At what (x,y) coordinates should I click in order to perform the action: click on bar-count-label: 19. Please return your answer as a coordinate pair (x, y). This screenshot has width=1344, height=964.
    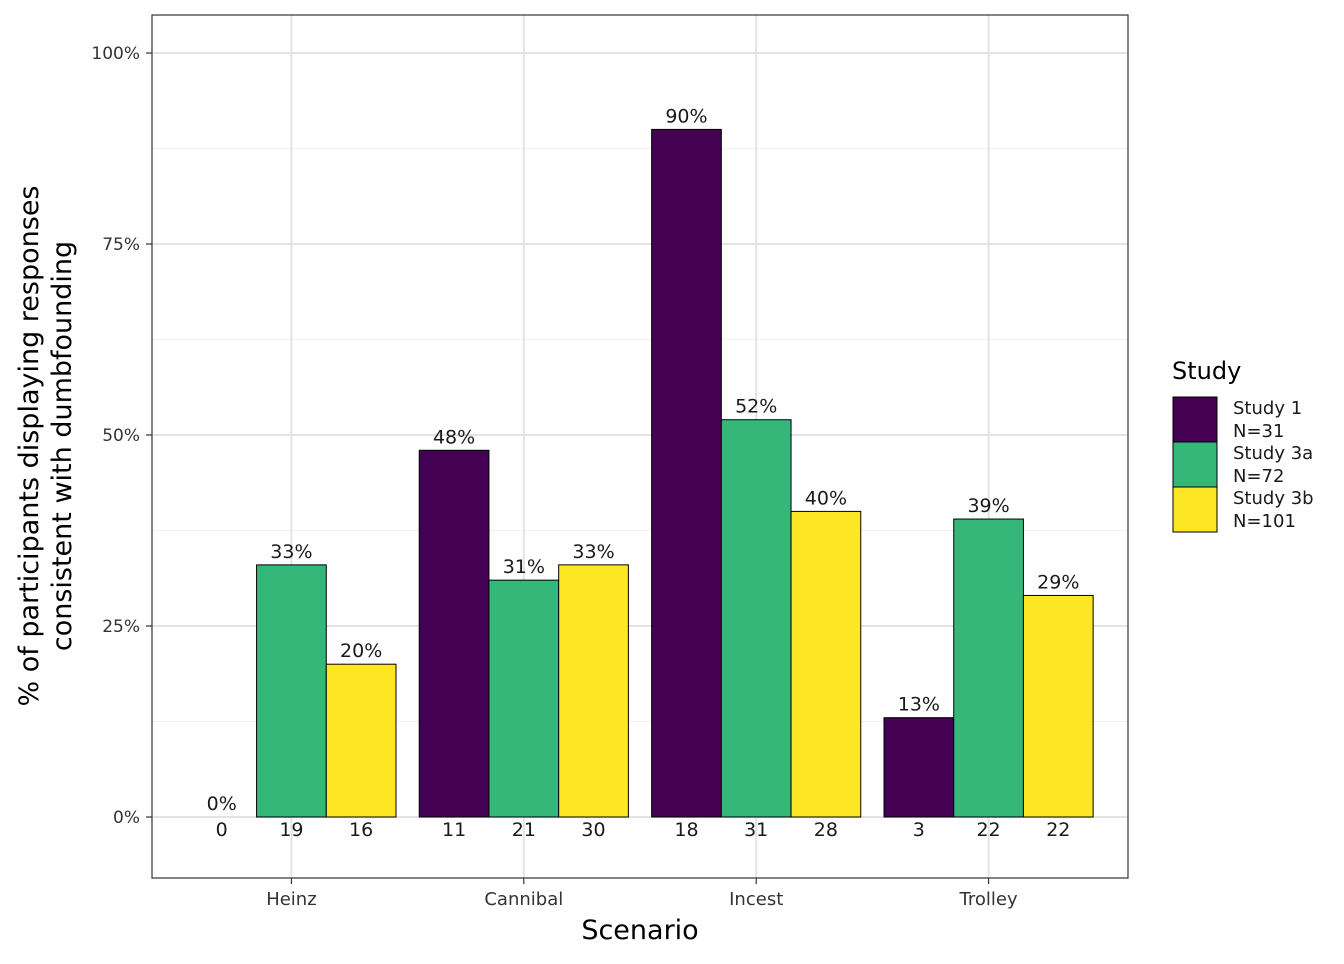
    Looking at the image, I should click on (291, 830).